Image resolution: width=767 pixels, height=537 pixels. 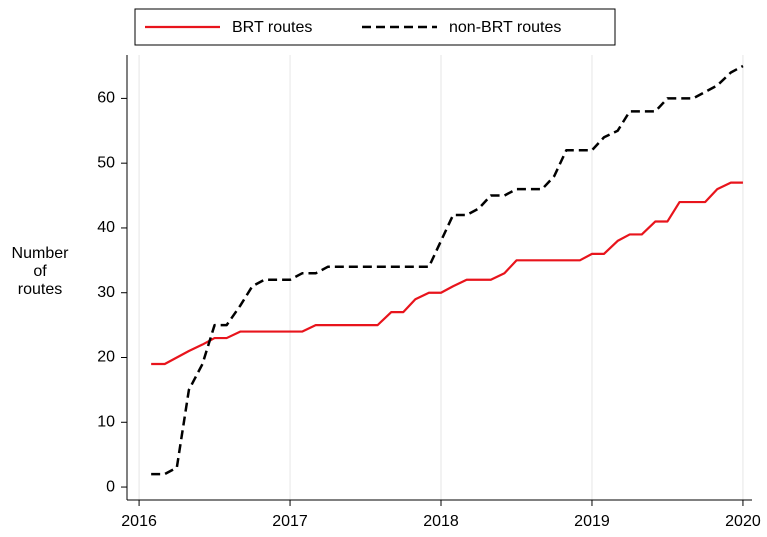 What do you see at coordinates (743, 521) in the screenshot?
I see `x-tick-label: 2020` at bounding box center [743, 521].